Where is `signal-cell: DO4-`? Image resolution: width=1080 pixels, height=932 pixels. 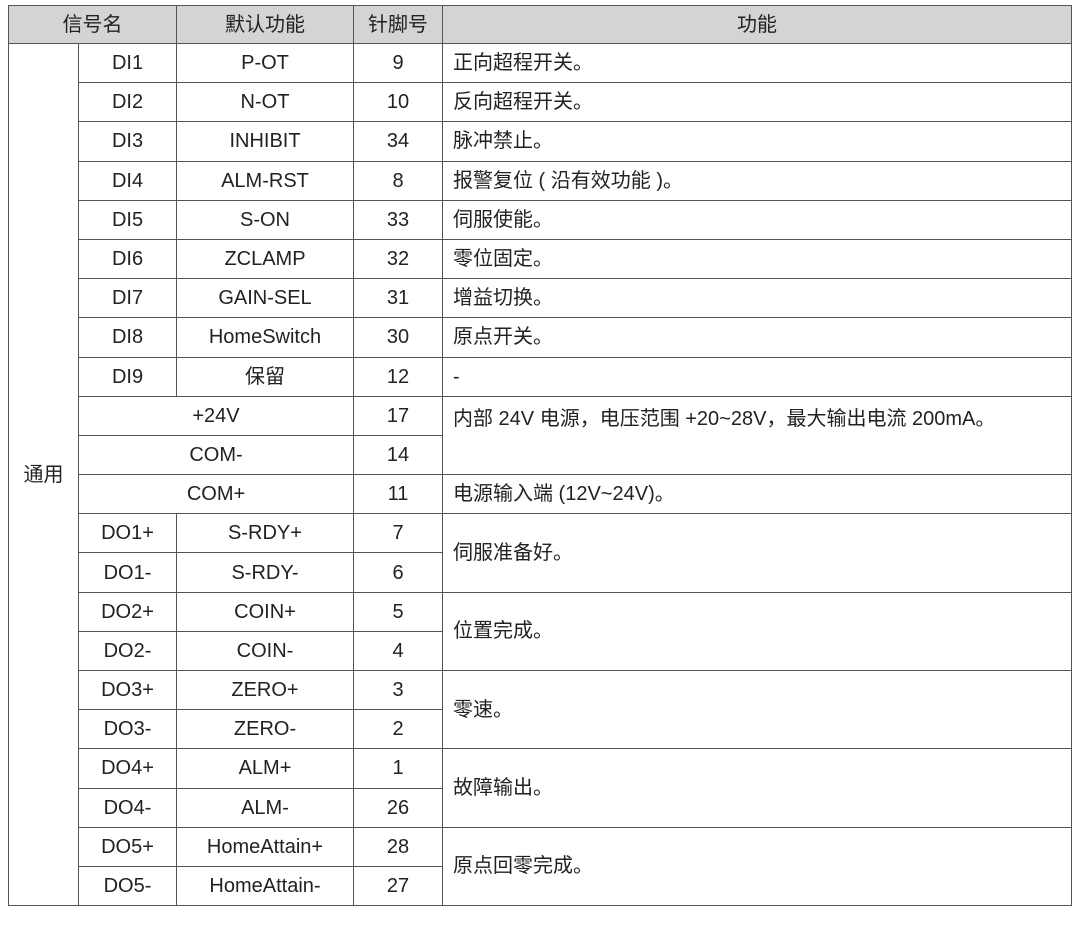
signal-cell: DO4- is located at coordinates (127, 807).